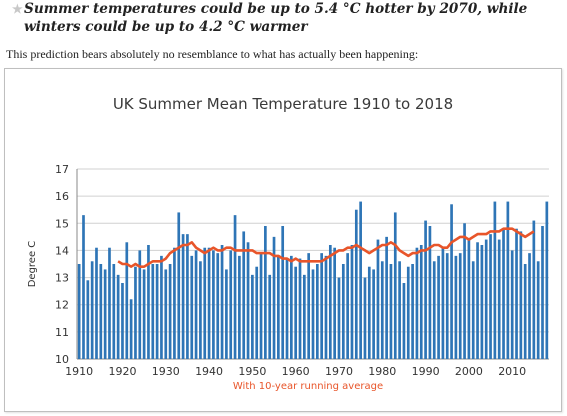  Describe the element at coordinates (469, 371) in the screenshot. I see `x-tick-label: 2000` at that location.